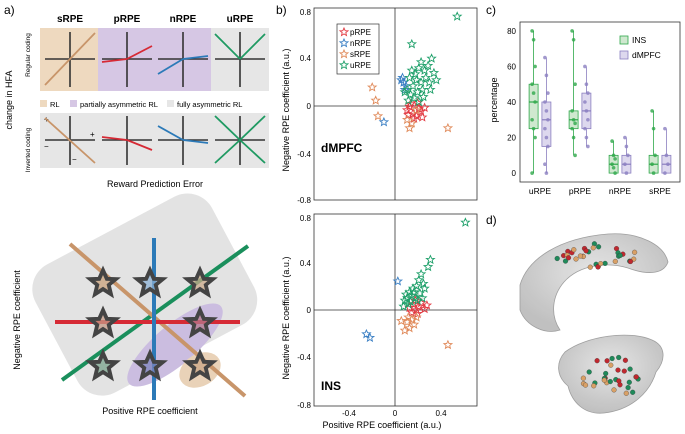 Image resolution: width=685 pixels, height=434 pixels. What do you see at coordinates (511, 138) in the screenshot?
I see `c-ytick-20: 20` at bounding box center [511, 138].